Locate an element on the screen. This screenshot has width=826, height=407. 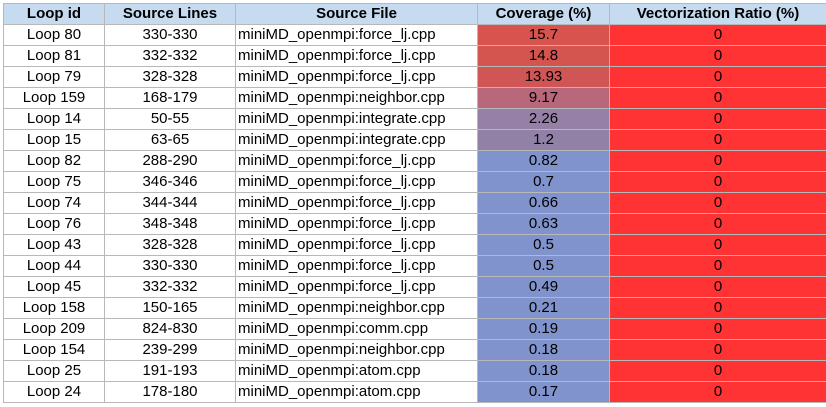
cell-loop-id: Loop 80 is located at coordinates (54, 35).